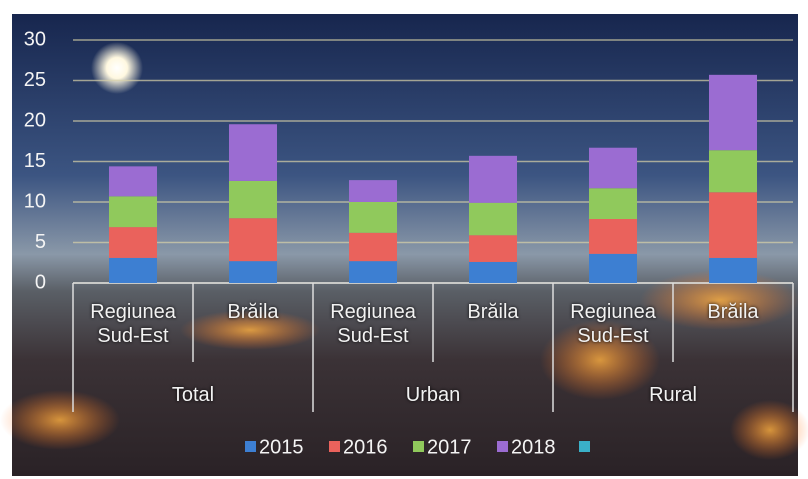 The image size is (808, 479). I want to click on y-tick-label: 25, so click(35, 80).